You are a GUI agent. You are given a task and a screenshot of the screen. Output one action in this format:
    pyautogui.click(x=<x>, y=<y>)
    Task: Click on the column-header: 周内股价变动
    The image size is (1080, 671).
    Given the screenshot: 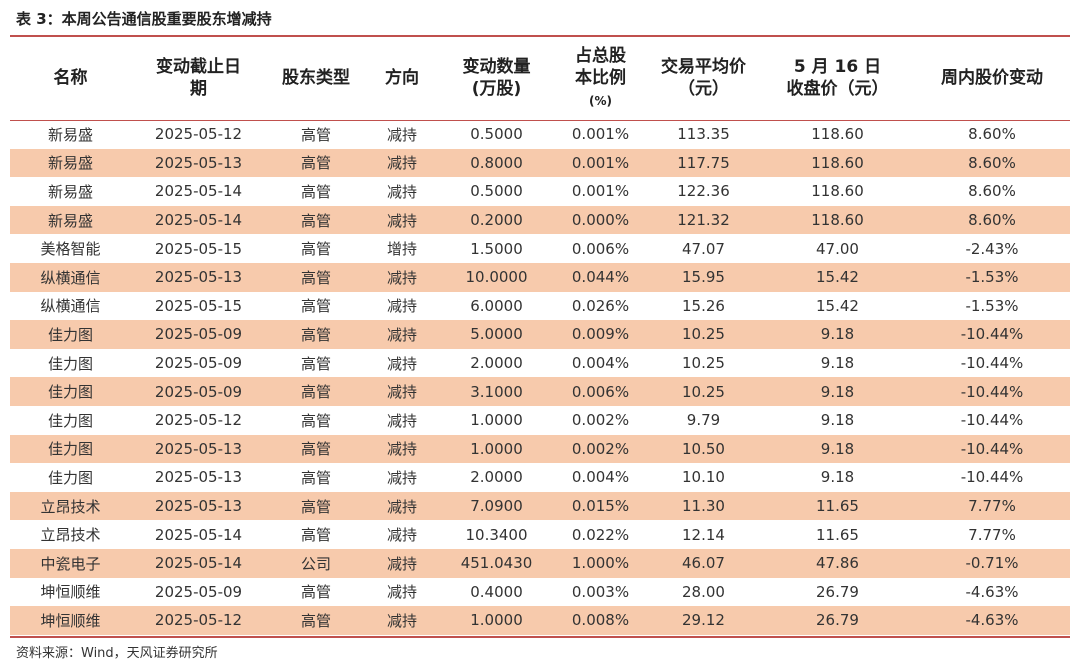 What is the action you would take?
    pyautogui.click(x=992, y=78)
    